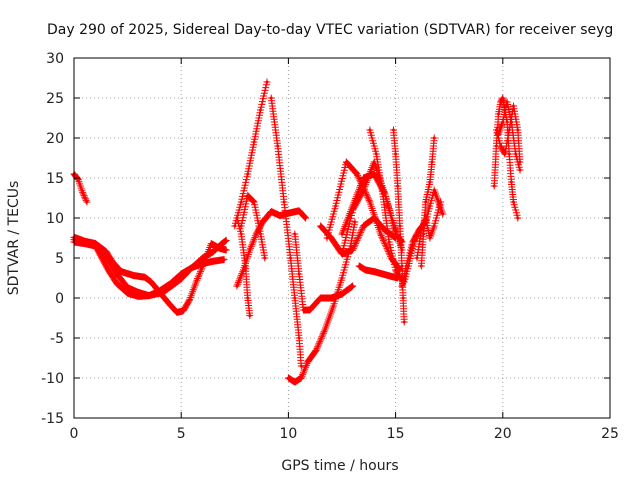 Image resolution: width=640 pixels, height=480 pixels. What do you see at coordinates (74, 434) in the screenshot?
I see `x-tick-label: 0` at bounding box center [74, 434].